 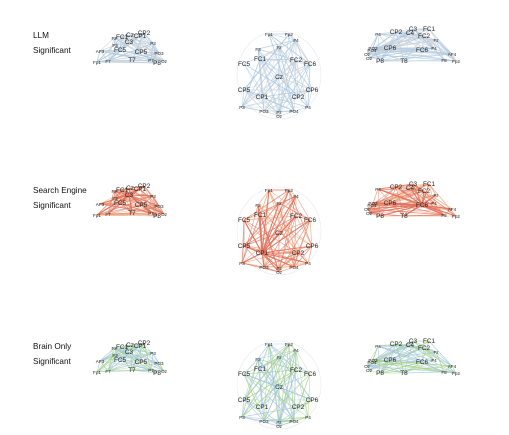 What do you see at coordinates (279, 422) in the screenshot?
I see `electrode-label: Pz` at bounding box center [279, 422].